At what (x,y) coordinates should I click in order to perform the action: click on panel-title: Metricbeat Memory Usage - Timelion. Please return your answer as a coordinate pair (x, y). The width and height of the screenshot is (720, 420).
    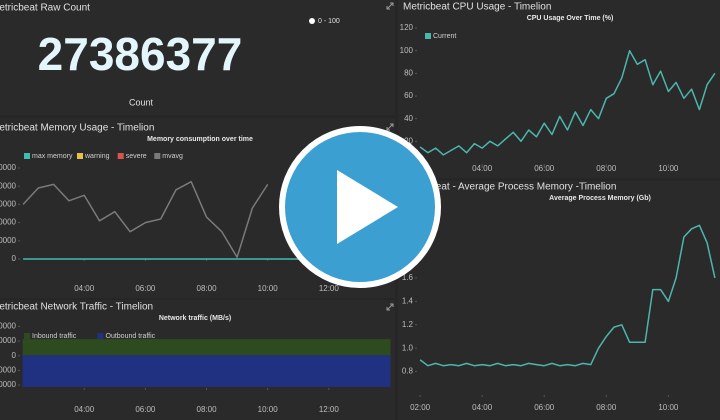
    Looking at the image, I should click on (77, 128).